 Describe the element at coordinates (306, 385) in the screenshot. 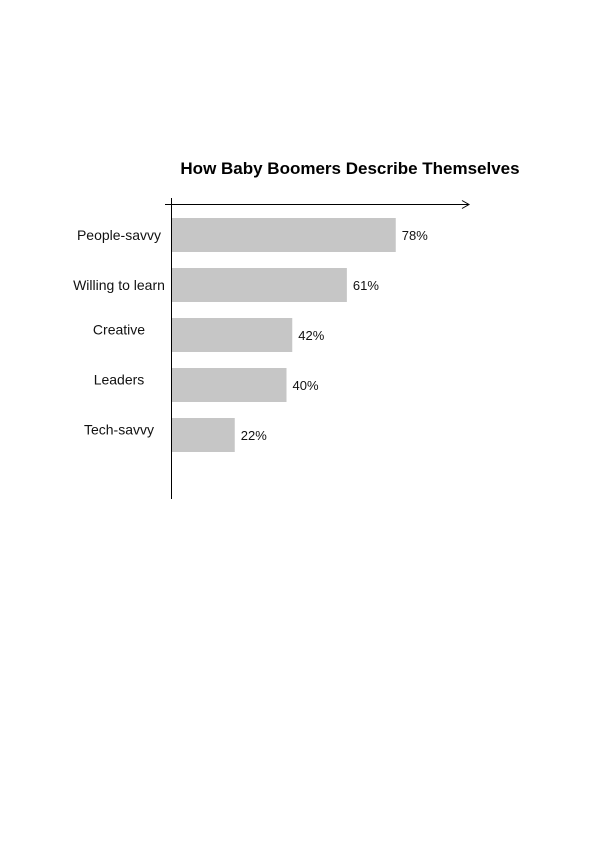

I see `value-label: 40%` at that location.